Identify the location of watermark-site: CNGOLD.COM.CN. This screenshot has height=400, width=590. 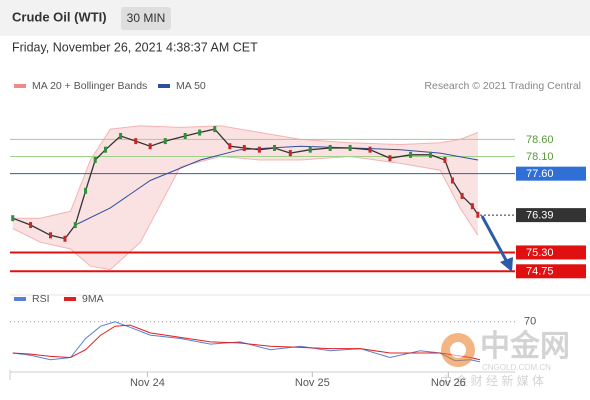
(516, 367).